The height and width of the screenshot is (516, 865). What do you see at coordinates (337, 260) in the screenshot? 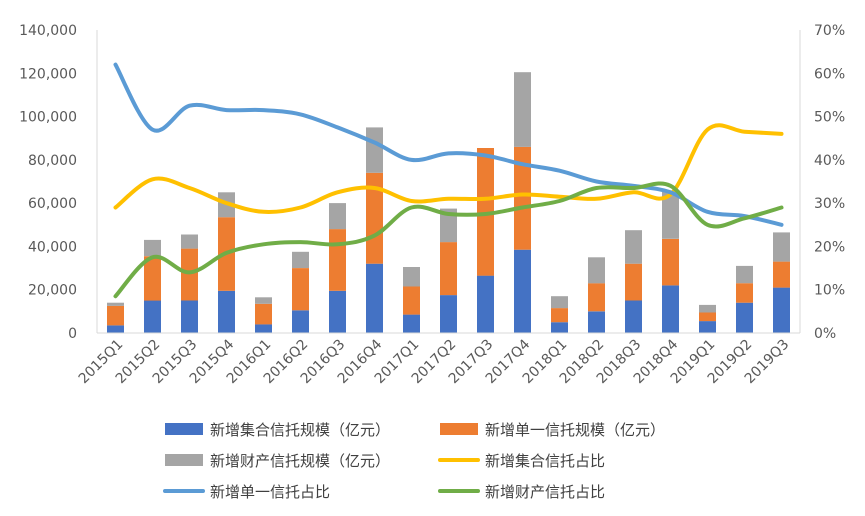
I see `bar-2-2016Q3` at bounding box center [337, 260].